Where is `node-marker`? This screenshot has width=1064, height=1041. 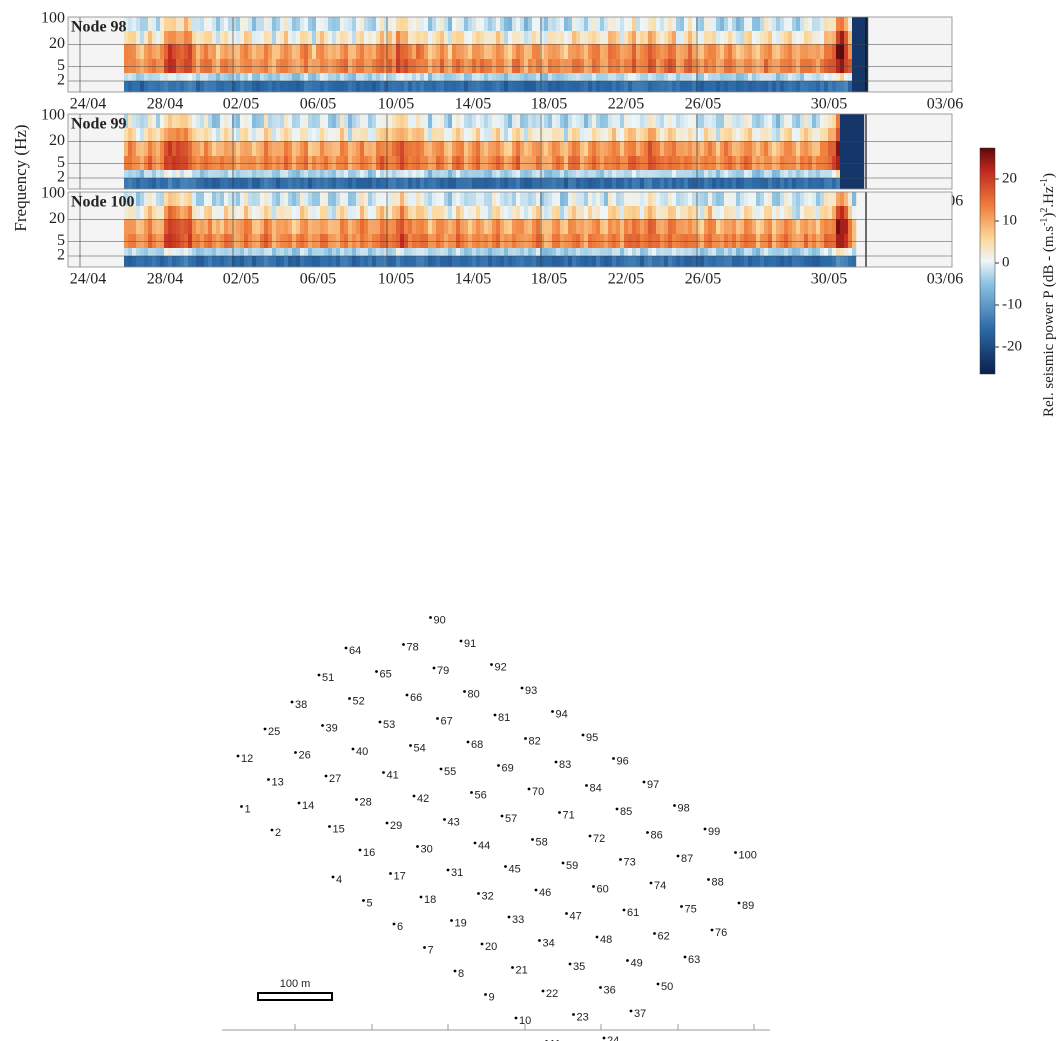
node-marker is located at coordinates (414, 796).